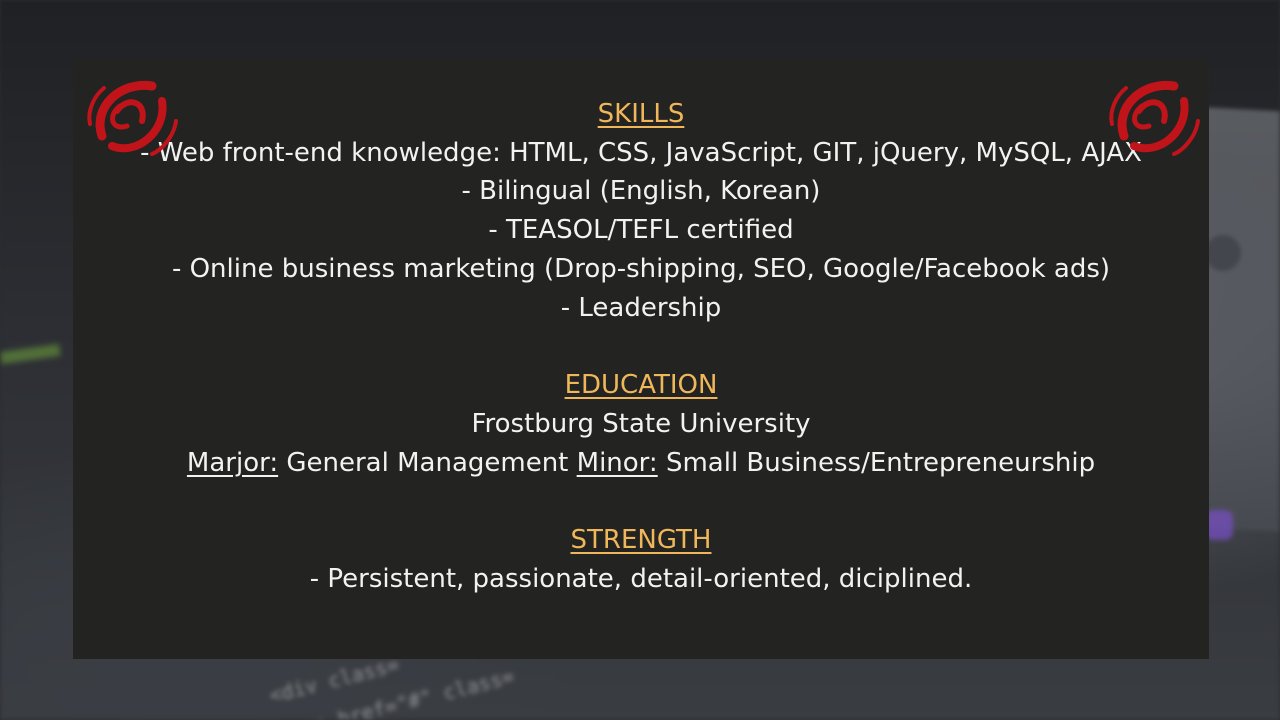  I want to click on major-value: General Management, so click(427, 463).